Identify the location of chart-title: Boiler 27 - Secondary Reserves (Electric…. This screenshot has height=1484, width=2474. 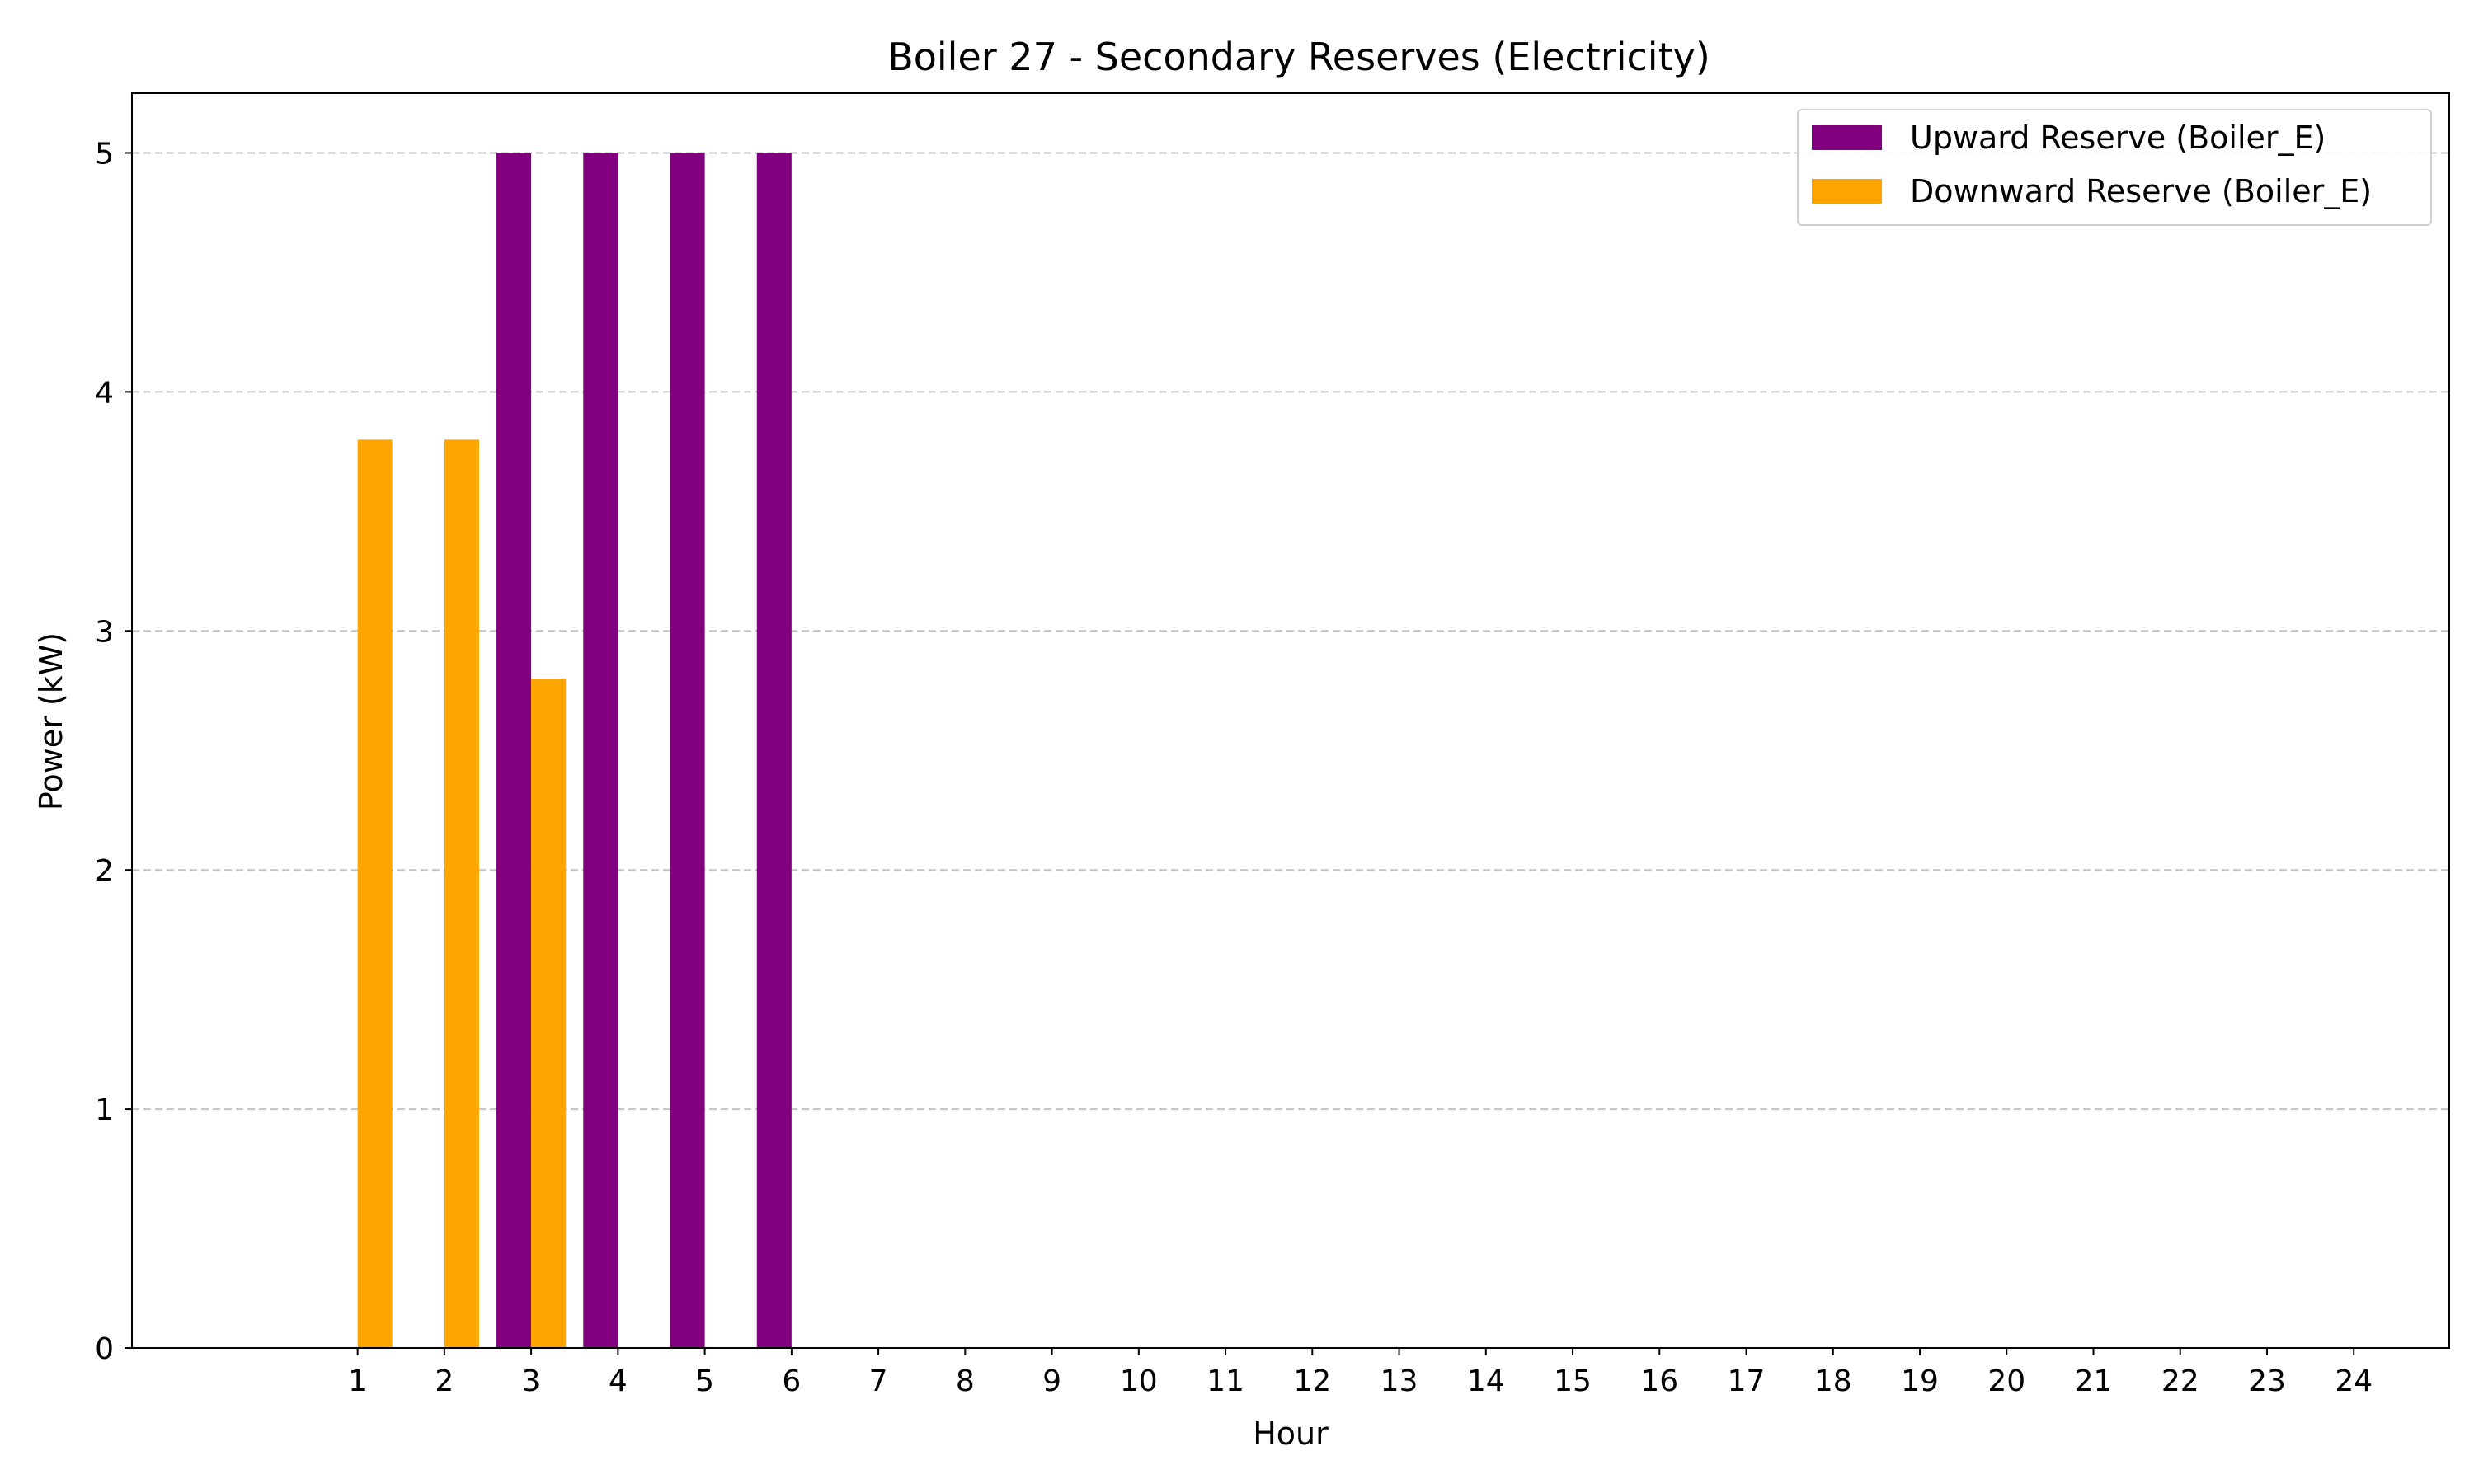
(1298, 57).